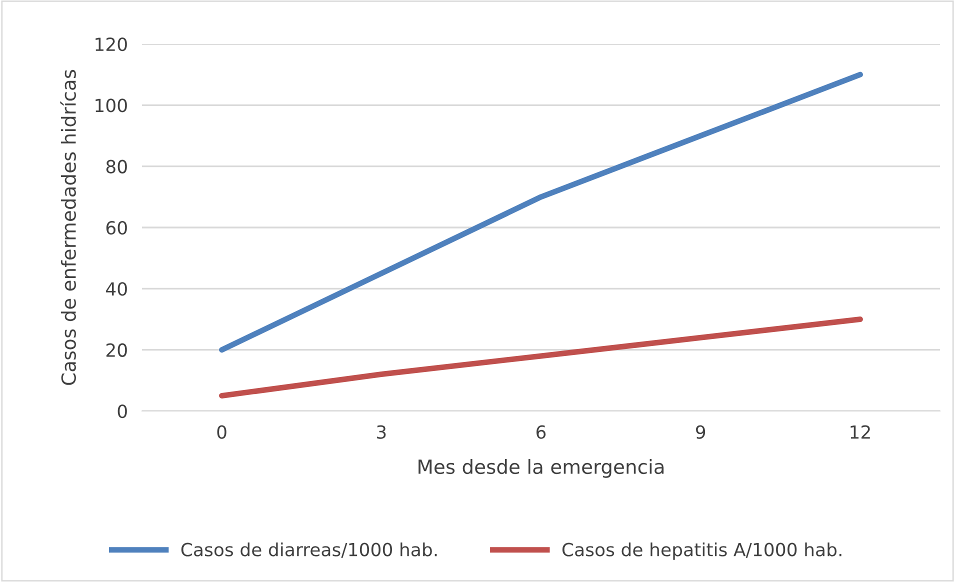 This screenshot has width=955, height=582. What do you see at coordinates (122, 411) in the screenshot?
I see `y-tick-label: 0` at bounding box center [122, 411].